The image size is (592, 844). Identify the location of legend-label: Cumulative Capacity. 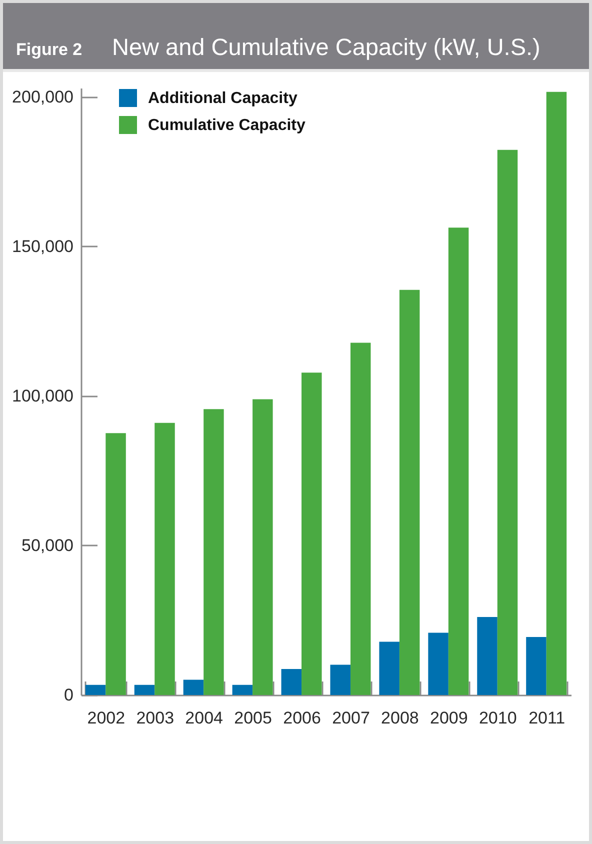
(227, 125).